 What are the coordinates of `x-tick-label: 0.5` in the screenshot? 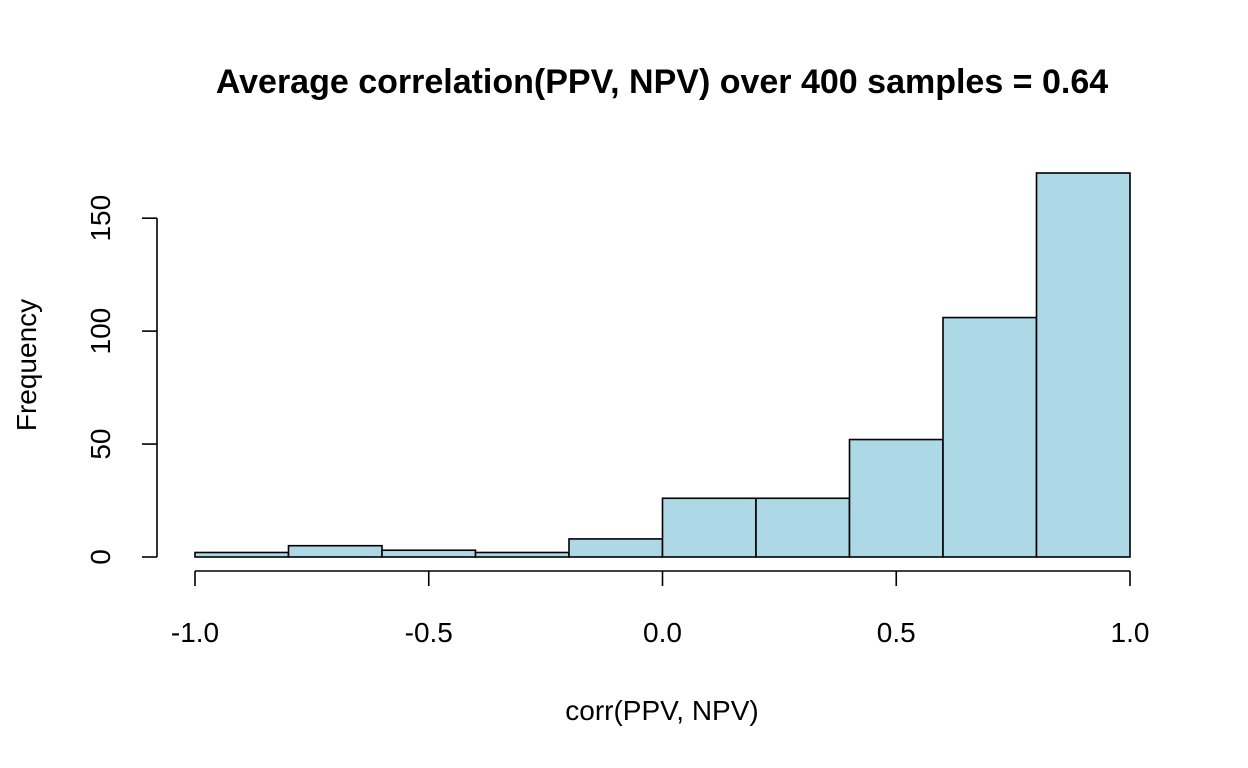 It's located at (896, 632).